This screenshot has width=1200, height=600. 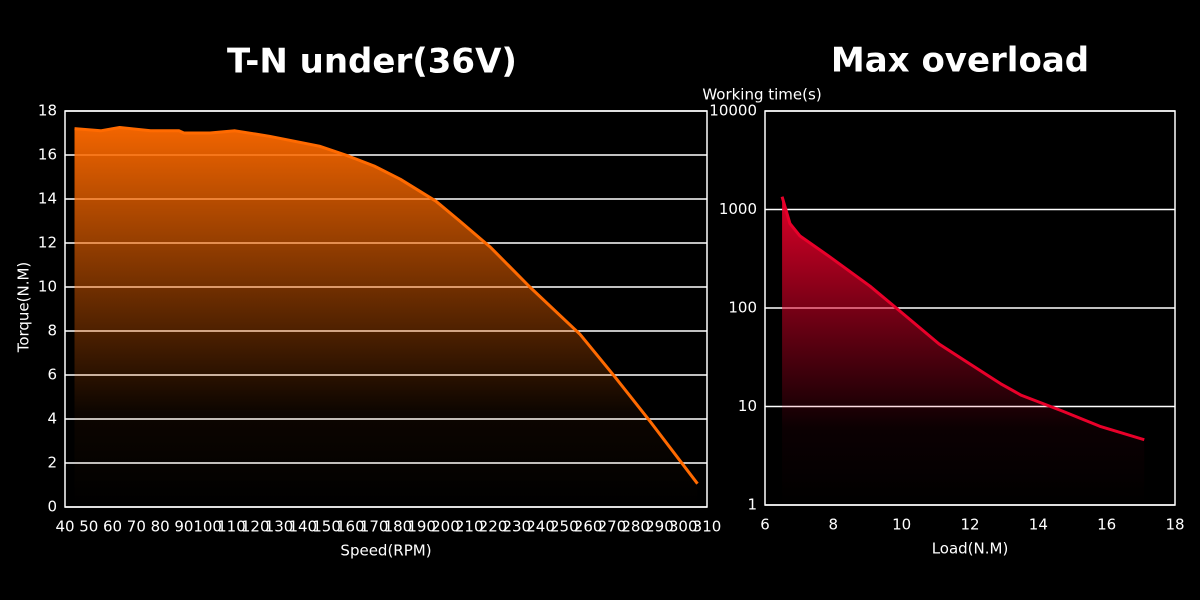 I want to click on x-tick-label: 240, so click(x=540, y=527).